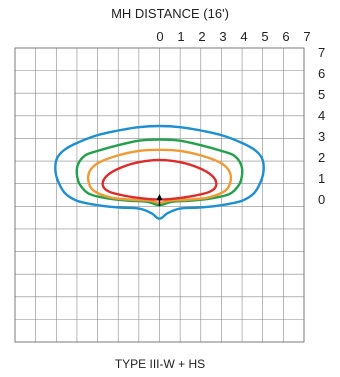  What do you see at coordinates (264, 36) in the screenshot?
I see `x-tick-label: 5` at bounding box center [264, 36].